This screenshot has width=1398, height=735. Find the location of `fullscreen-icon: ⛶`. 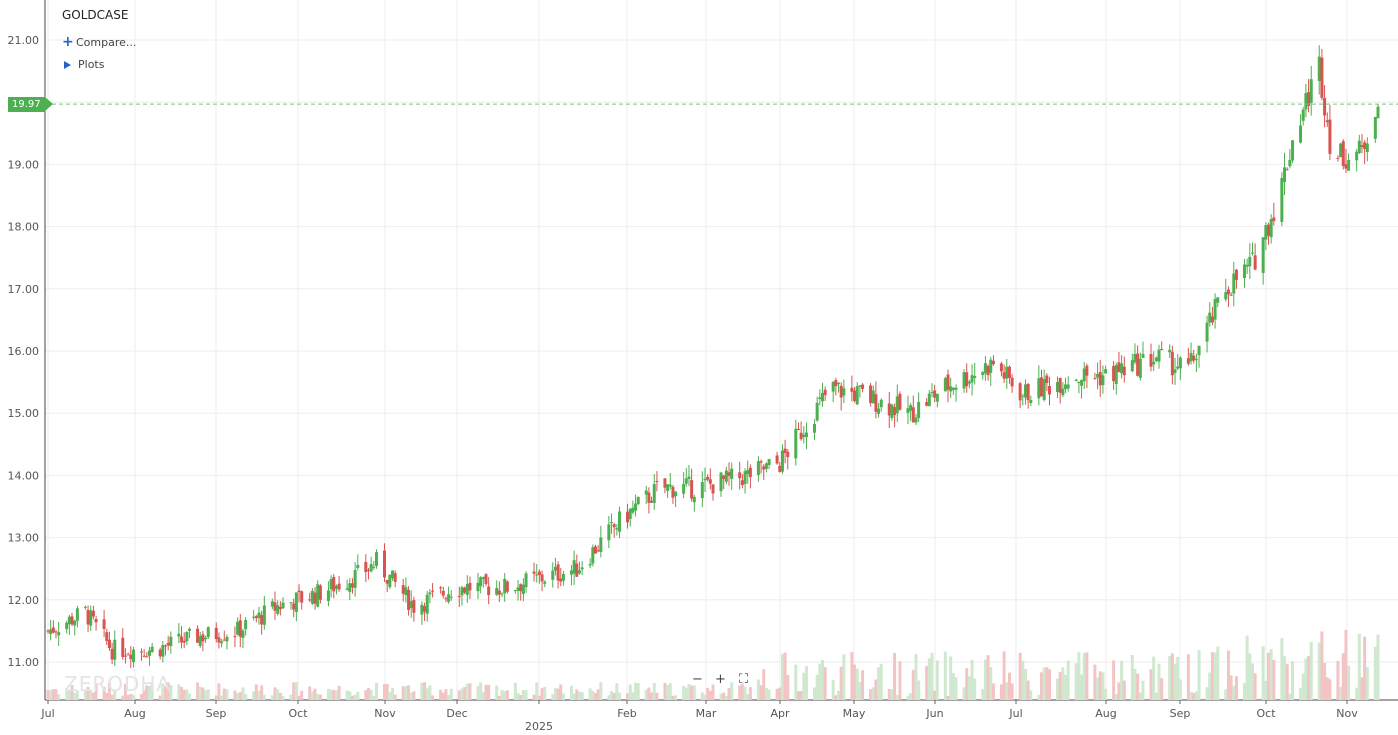

fullscreen-icon: ⛶ is located at coordinates (743, 679).